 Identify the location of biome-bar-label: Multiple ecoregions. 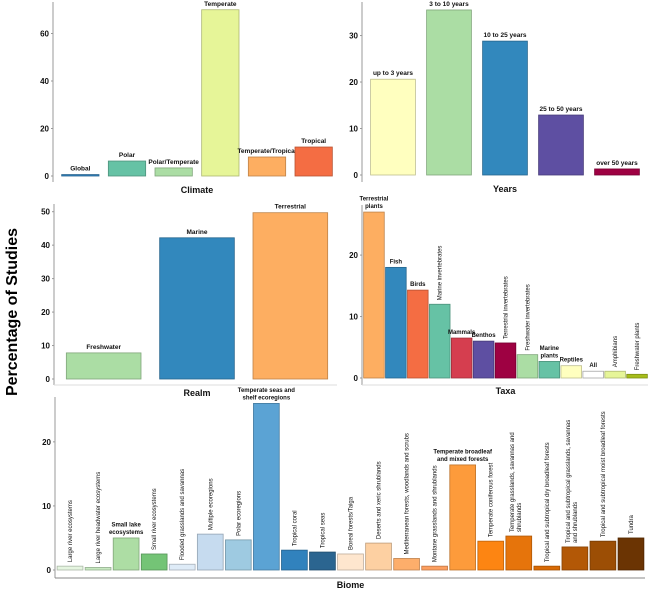
(211, 504).